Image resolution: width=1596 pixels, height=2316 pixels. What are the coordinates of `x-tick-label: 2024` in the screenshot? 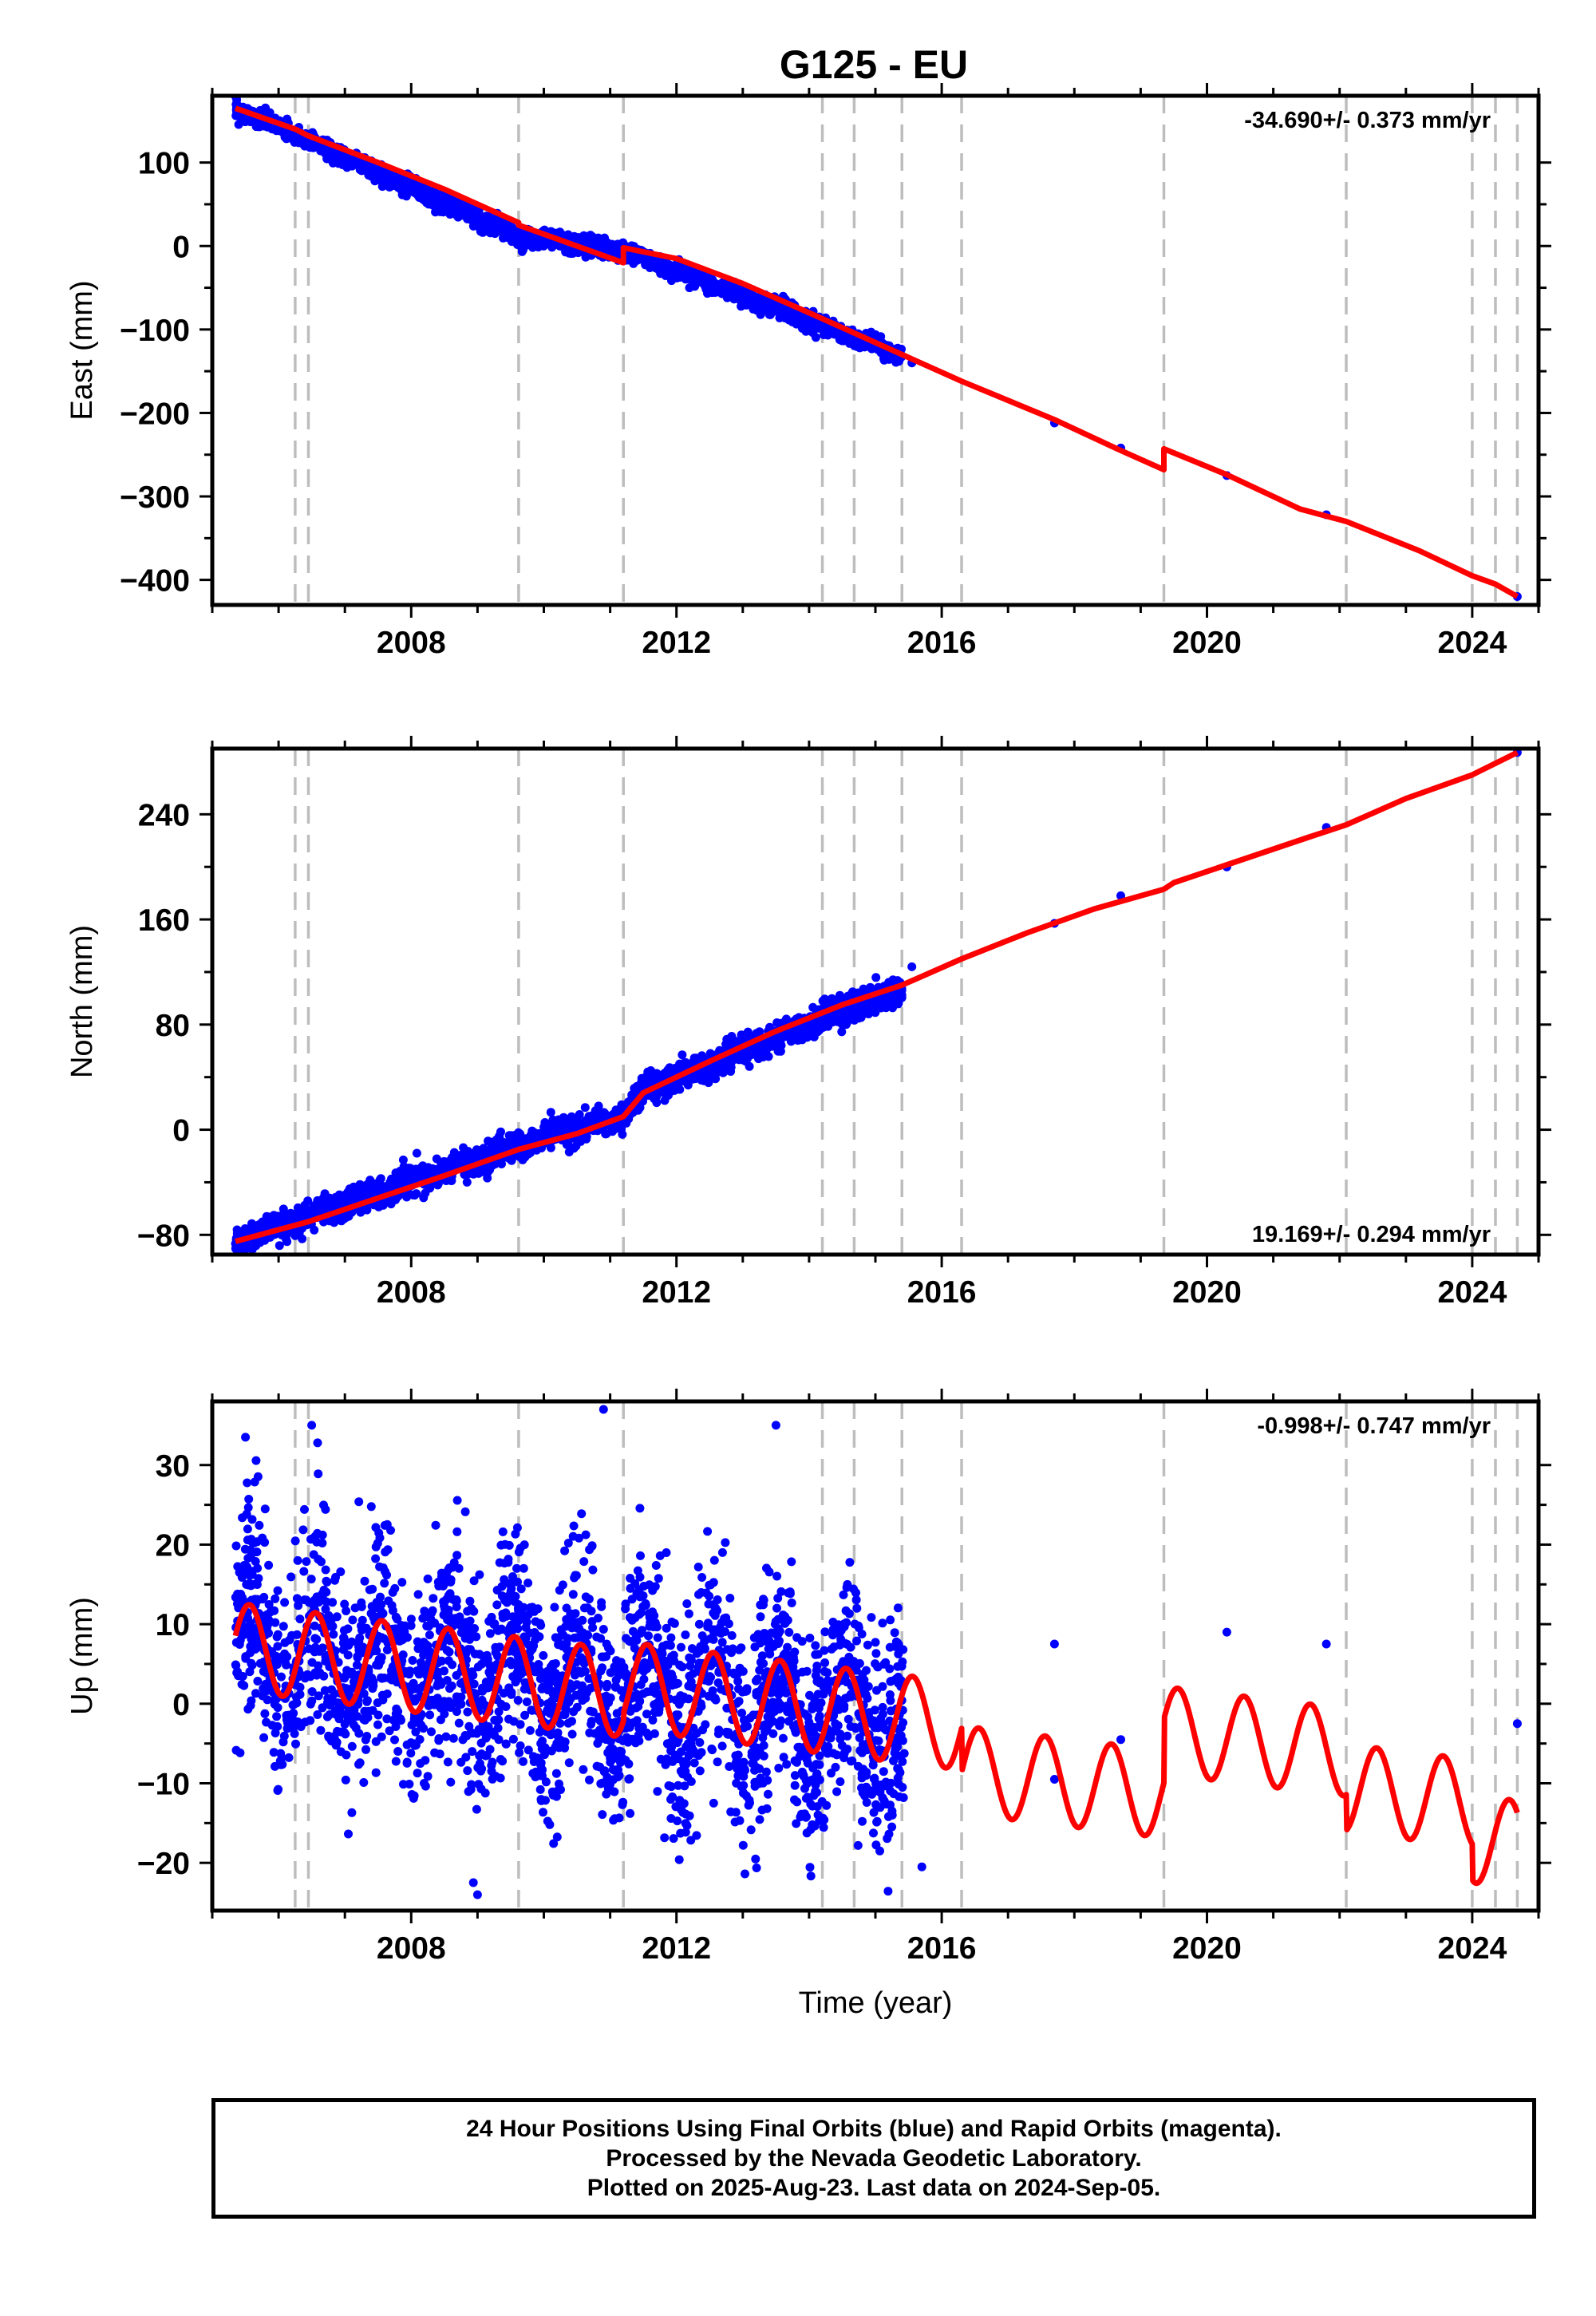 It's located at (1472, 643).